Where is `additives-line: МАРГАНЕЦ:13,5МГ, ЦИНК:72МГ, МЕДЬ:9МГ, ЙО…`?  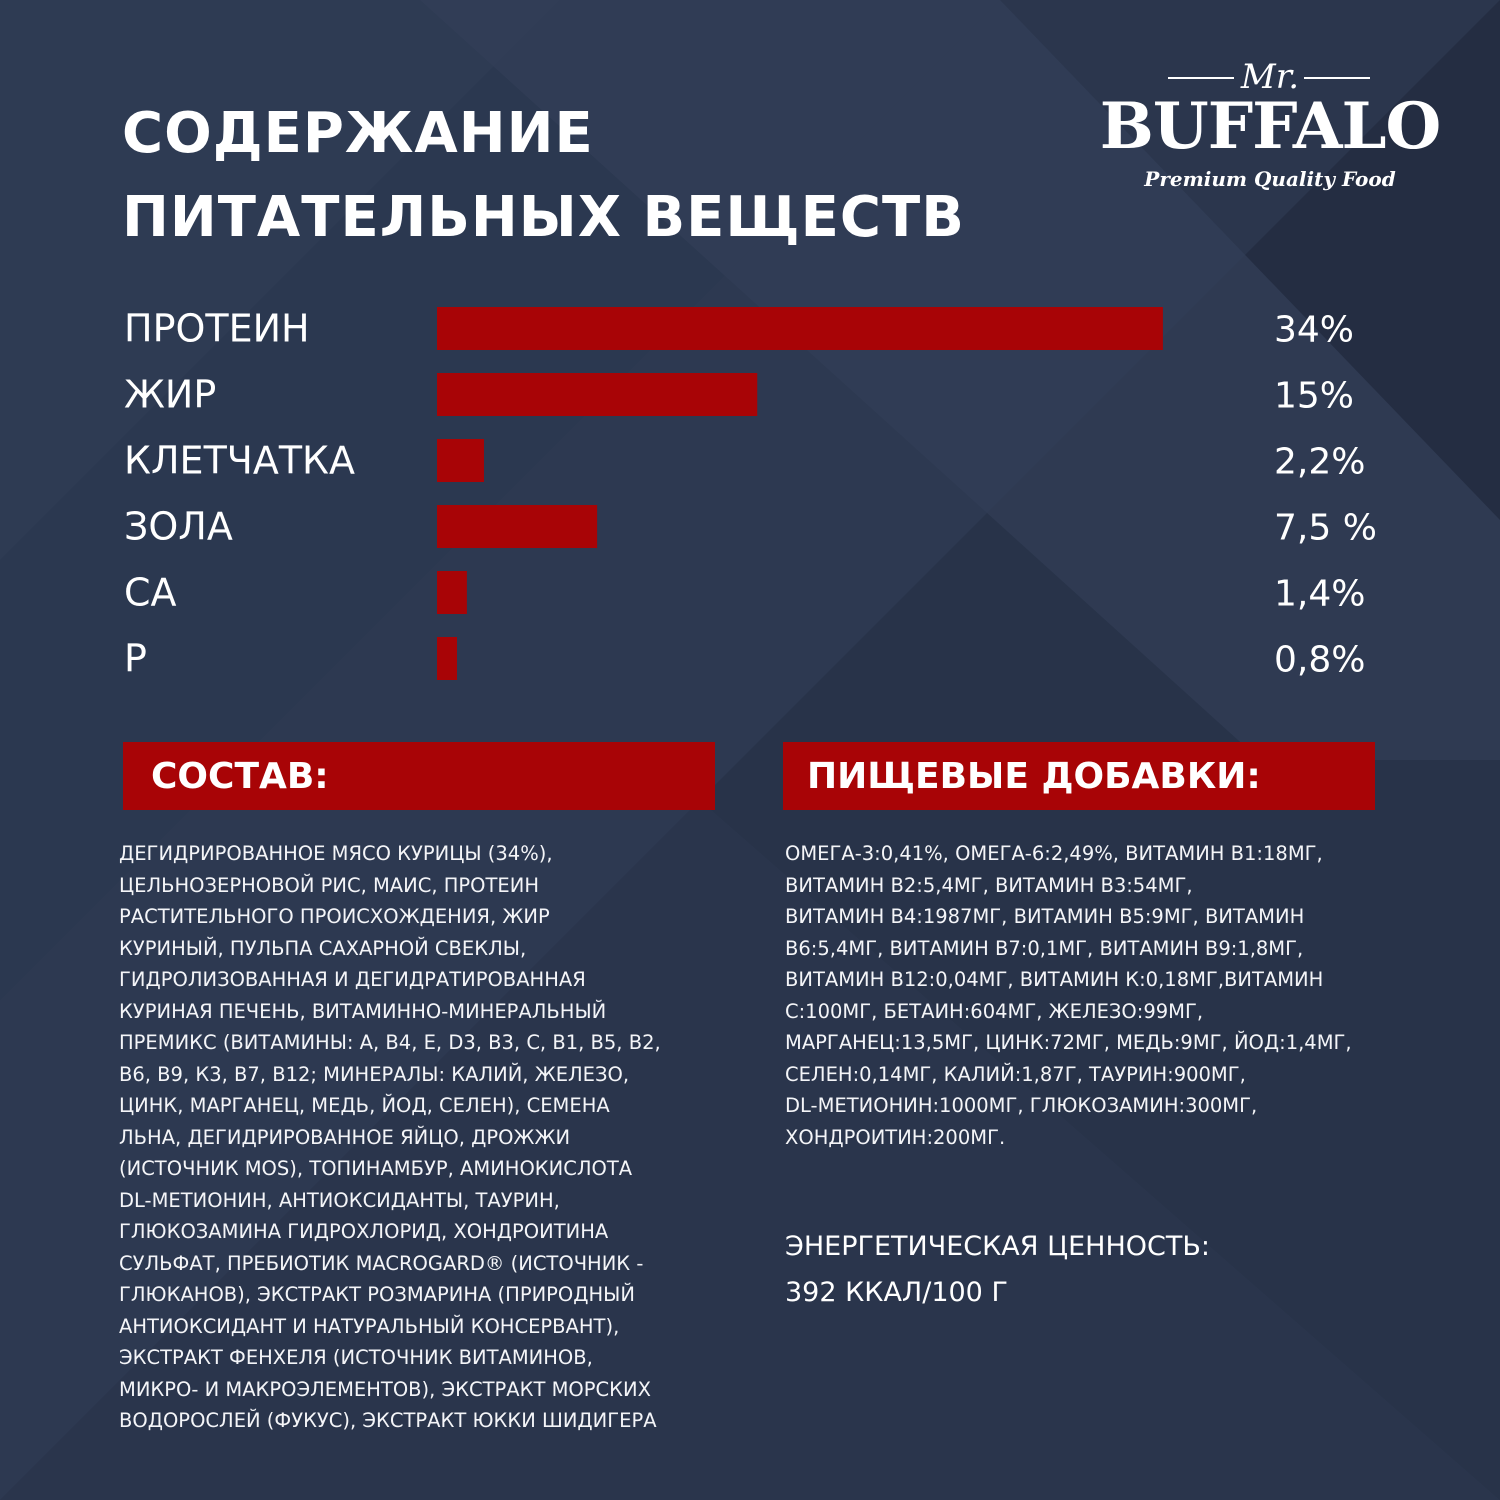 additives-line: МАРГАНЕЦ:13,5МГ, ЦИНК:72МГ, МЕДЬ:9МГ, ЙО… is located at coordinates (1068, 1042).